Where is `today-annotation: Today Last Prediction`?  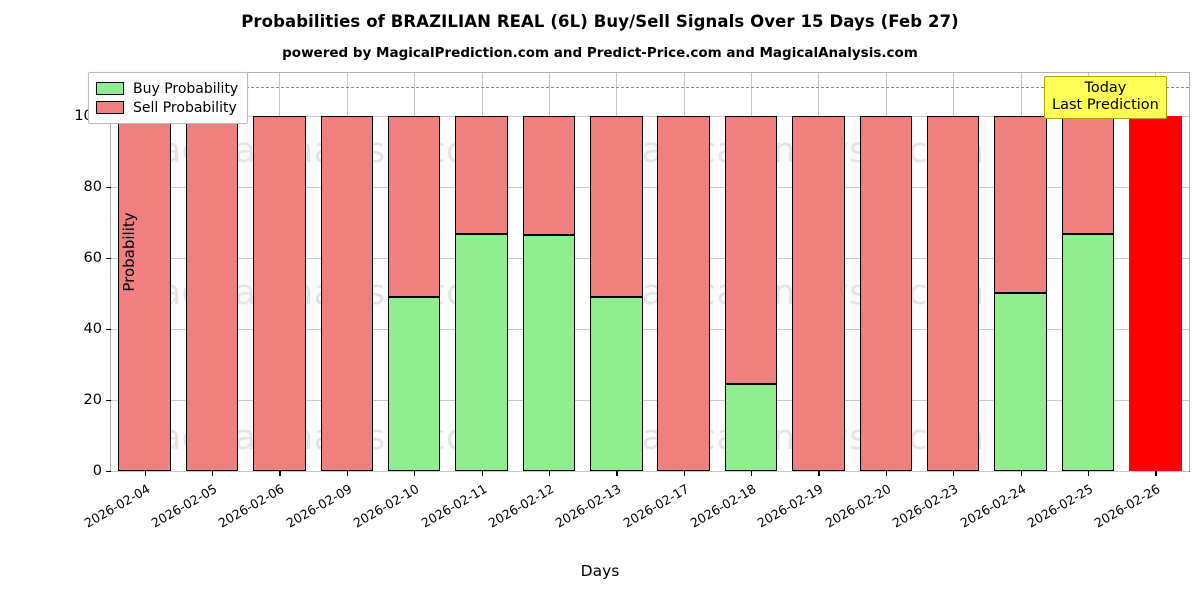 today-annotation: Today Last Prediction is located at coordinates (1105, 98).